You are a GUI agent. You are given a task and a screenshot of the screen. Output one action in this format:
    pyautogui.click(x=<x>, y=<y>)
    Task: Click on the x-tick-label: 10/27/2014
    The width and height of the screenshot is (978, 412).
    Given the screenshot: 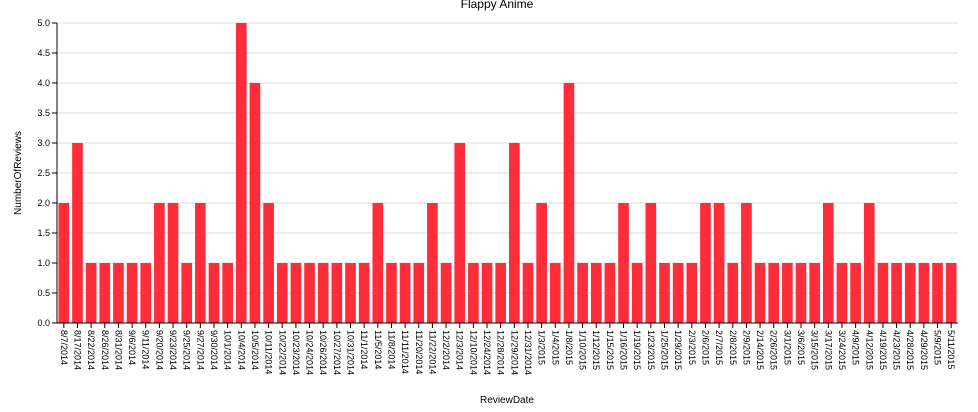 What is the action you would take?
    pyautogui.click(x=337, y=352)
    